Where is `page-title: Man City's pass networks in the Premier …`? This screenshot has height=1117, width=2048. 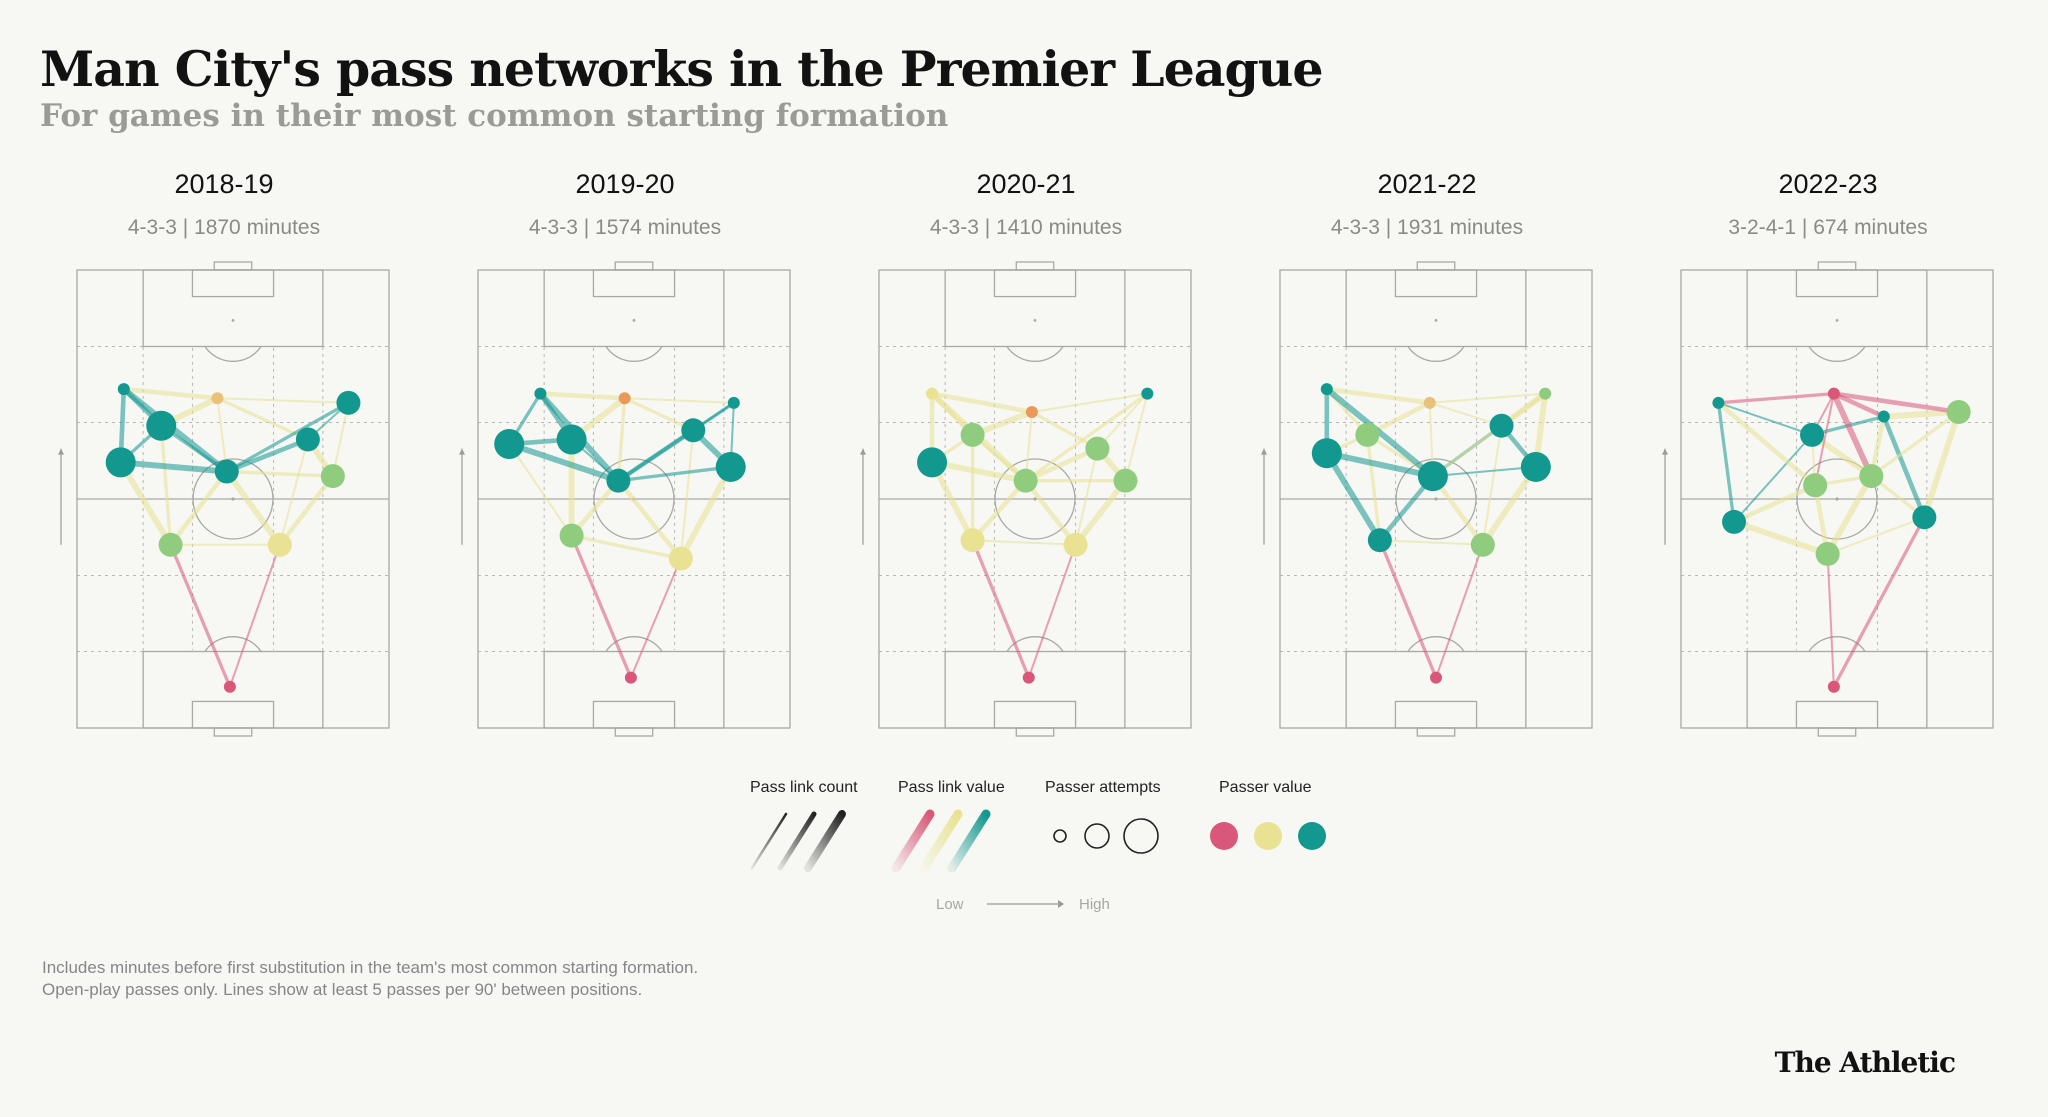
page-title: Man City's pass networks in the Premier … is located at coordinates (682, 69).